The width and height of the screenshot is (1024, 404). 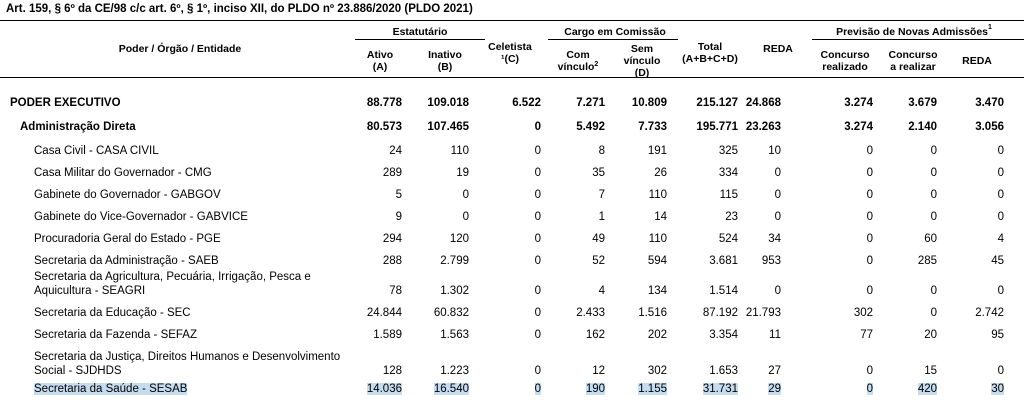 What do you see at coordinates (723, 291) in the screenshot?
I see `row-value: 1.514` at bounding box center [723, 291].